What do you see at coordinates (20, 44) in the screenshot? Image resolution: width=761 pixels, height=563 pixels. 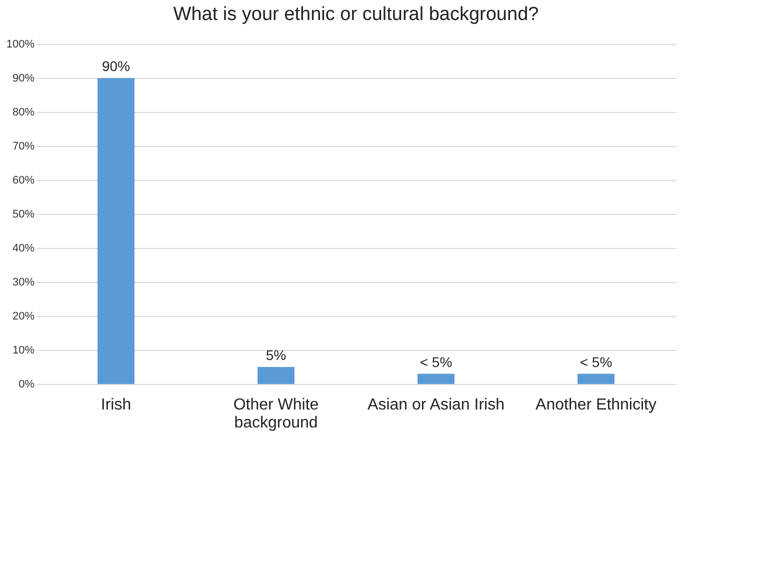 I see `y-tick-label: 100%` at bounding box center [20, 44].